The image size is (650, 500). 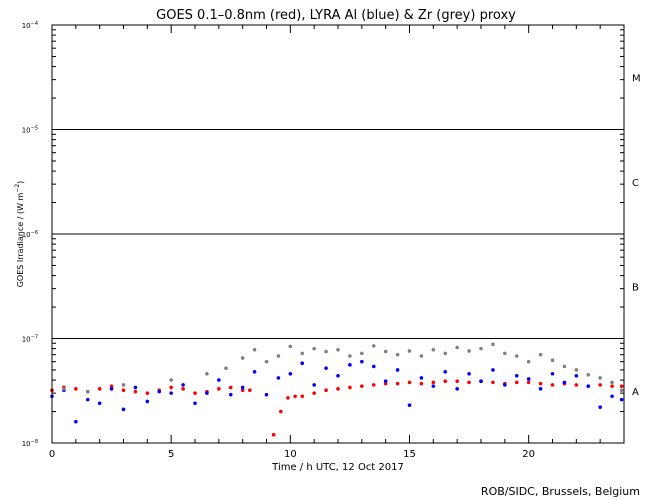 I want to click on y-axis-label-sup: −2, so click(x=17, y=188).